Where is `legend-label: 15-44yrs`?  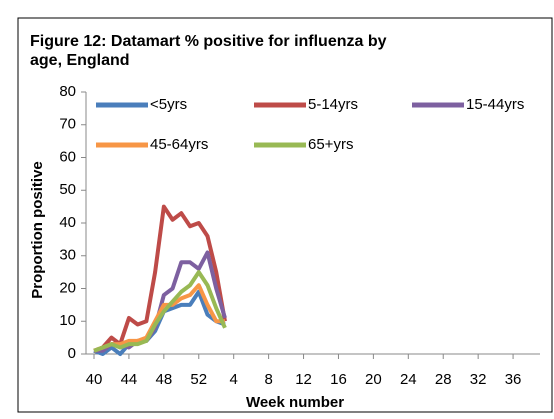
legend-label: 15-44yrs is located at coordinates (495, 104).